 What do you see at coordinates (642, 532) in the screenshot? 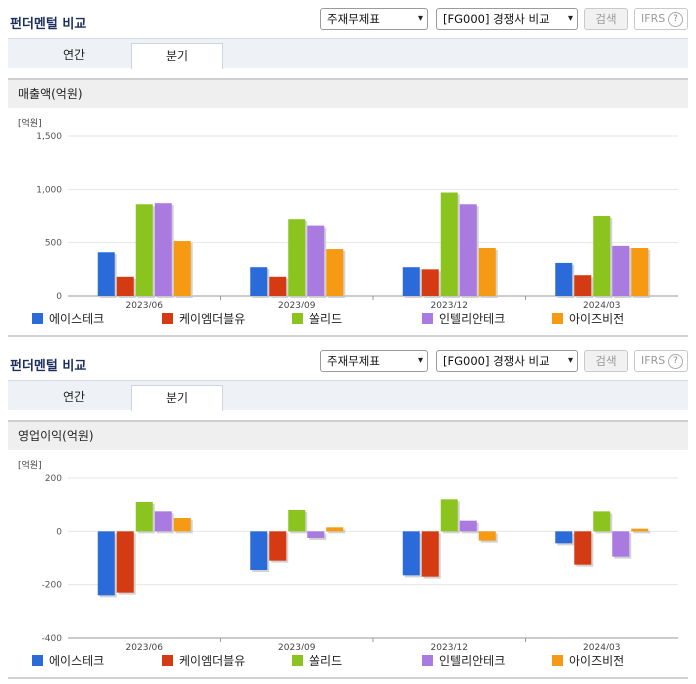
I see `bar-shadow` at bounding box center [642, 532].